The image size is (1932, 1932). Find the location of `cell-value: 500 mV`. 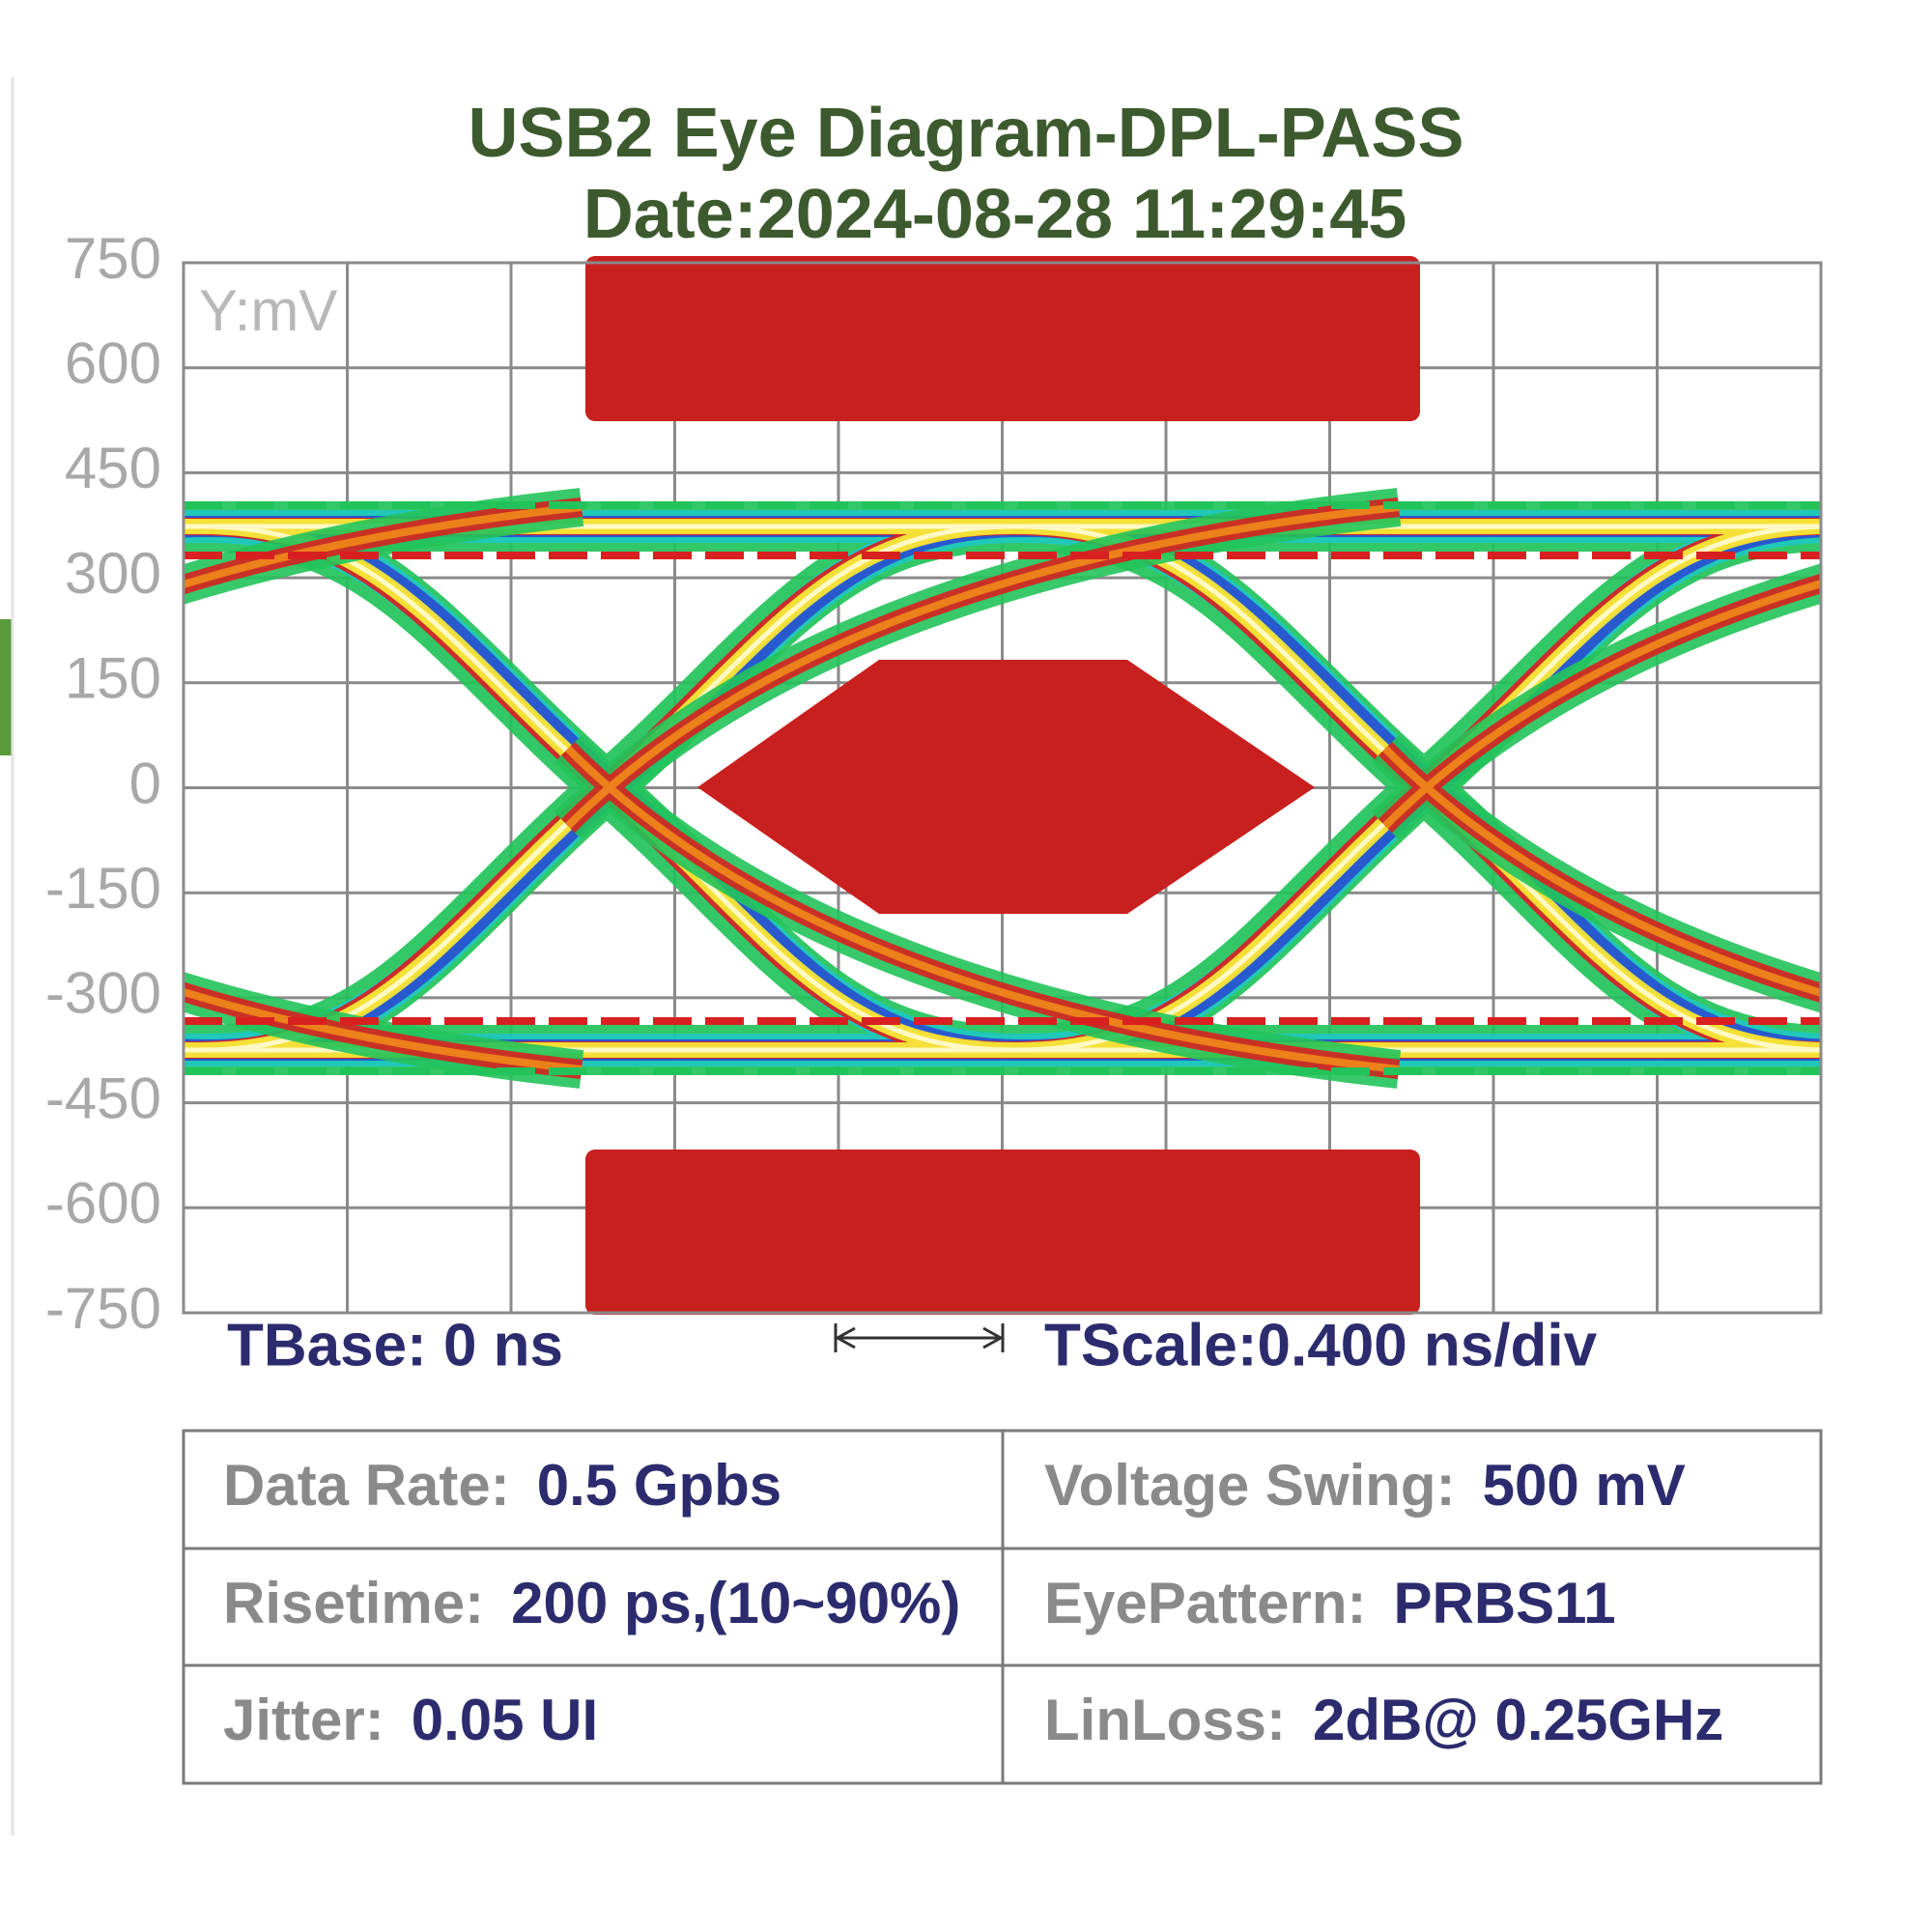

cell-value: 500 mV is located at coordinates (1584, 1485).